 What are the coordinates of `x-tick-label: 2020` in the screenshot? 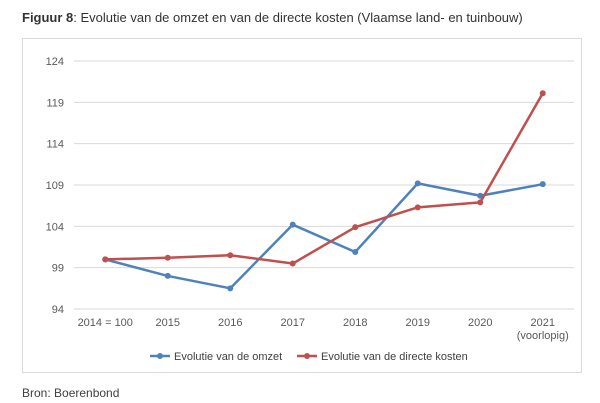 It's located at (480, 323).